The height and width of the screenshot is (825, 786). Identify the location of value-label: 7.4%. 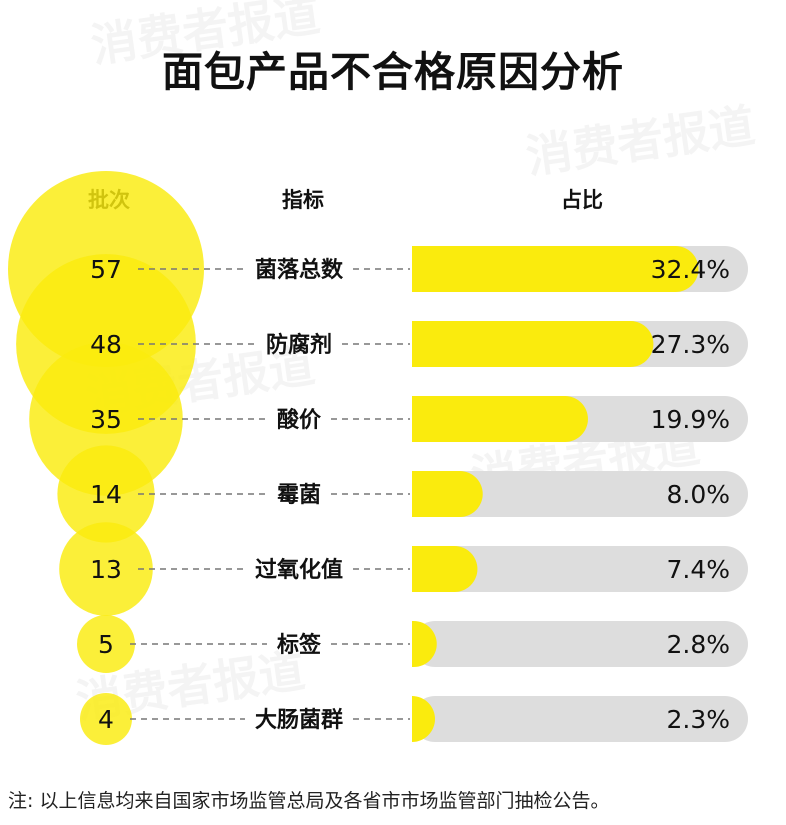
(698, 569).